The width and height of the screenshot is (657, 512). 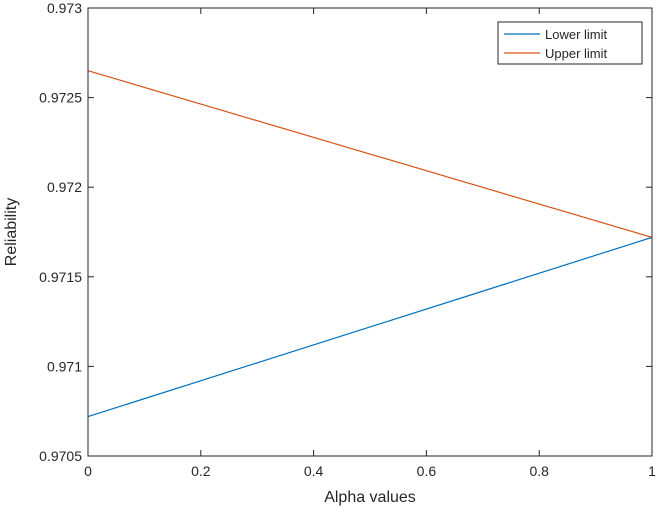 What do you see at coordinates (64, 187) in the screenshot?
I see `y-tick-label: 0.972` at bounding box center [64, 187].